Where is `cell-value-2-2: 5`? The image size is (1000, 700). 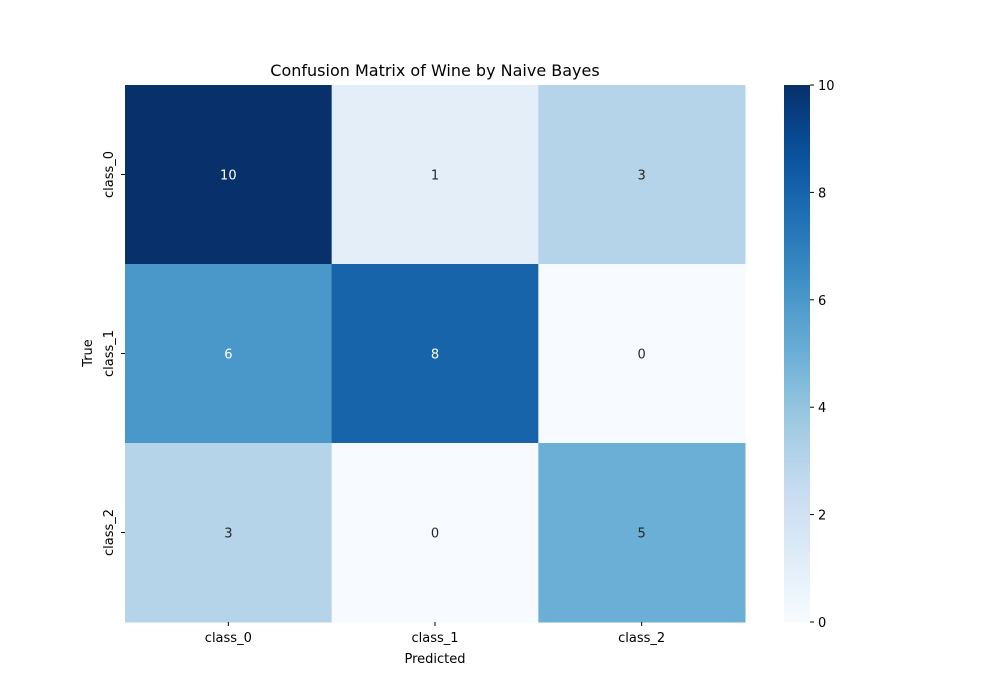
cell-value-2-2: 5 is located at coordinates (642, 534).